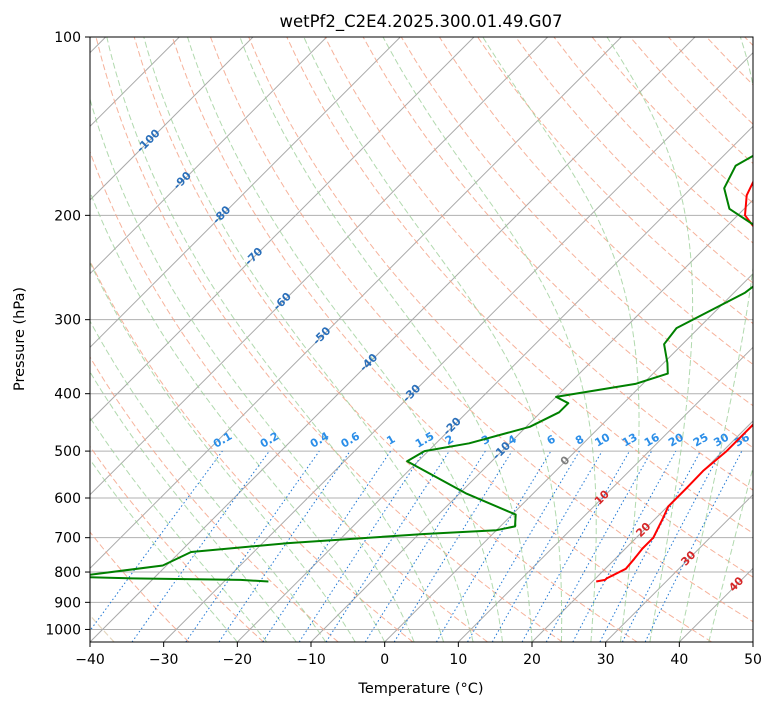 This screenshot has height=708, width=775. What do you see at coordinates (418, 655) in the screenshot?
I see `x-axis: −40 −30 −20 −10 0 10 20 30 40 50` at bounding box center [418, 655].